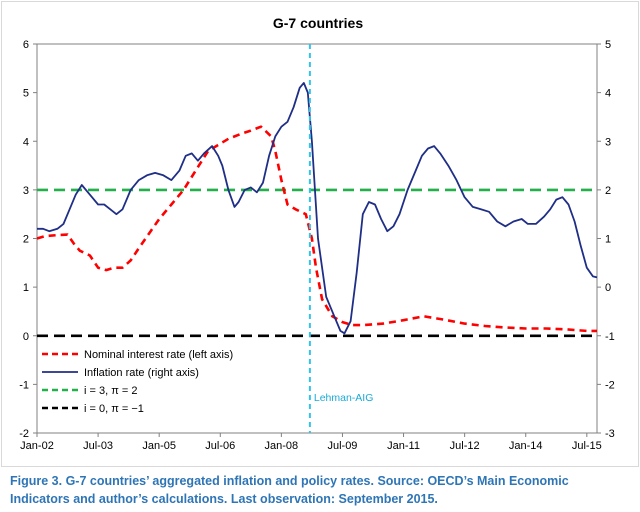  What do you see at coordinates (159, 446) in the screenshot?
I see `x-tick-label: Jan-05` at bounding box center [159, 446].